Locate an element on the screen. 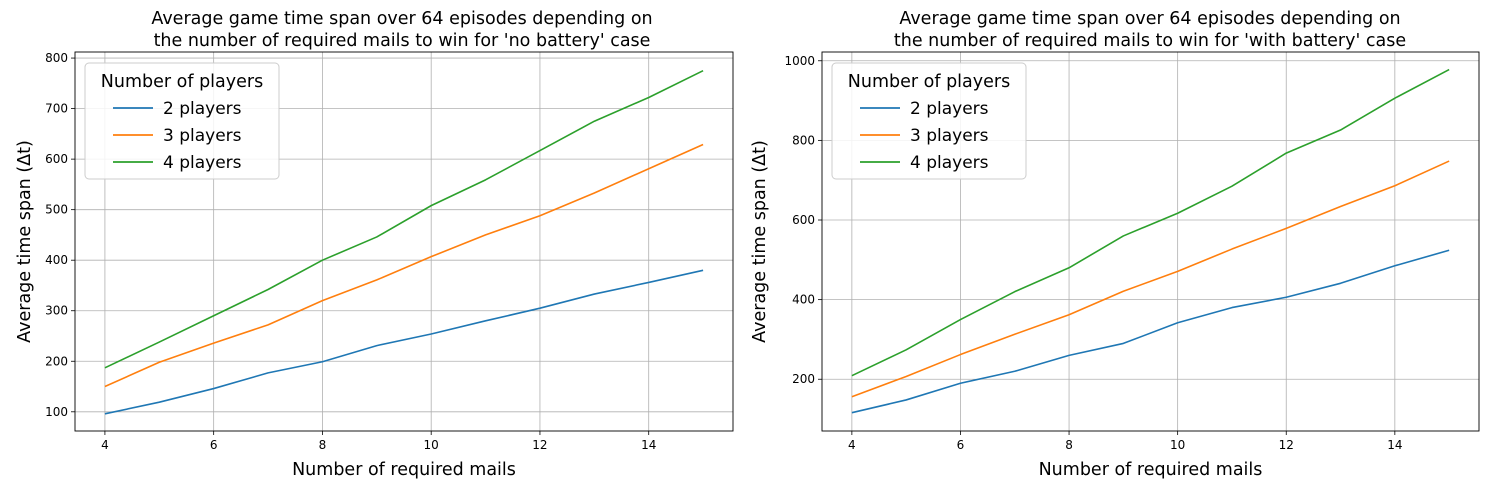  y-tick-label: 1000 is located at coordinates (799, 61).